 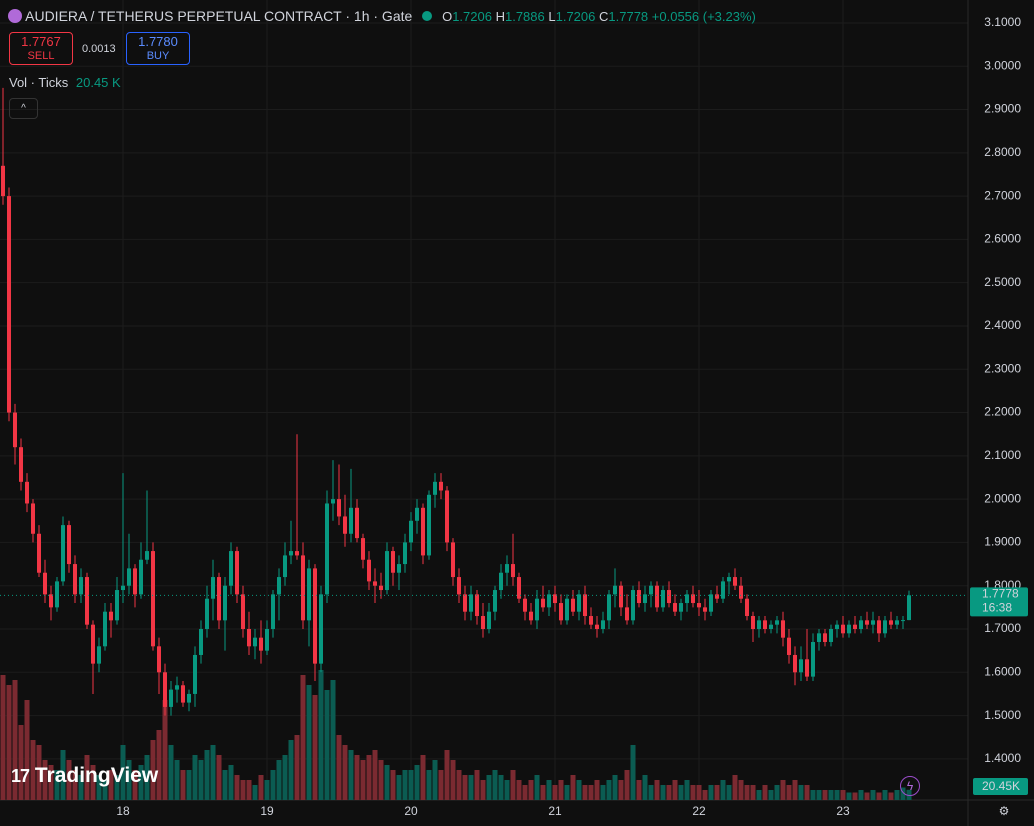 What do you see at coordinates (1002, 239) in the screenshot?
I see `y-tick-label: 2.6000` at bounding box center [1002, 239].